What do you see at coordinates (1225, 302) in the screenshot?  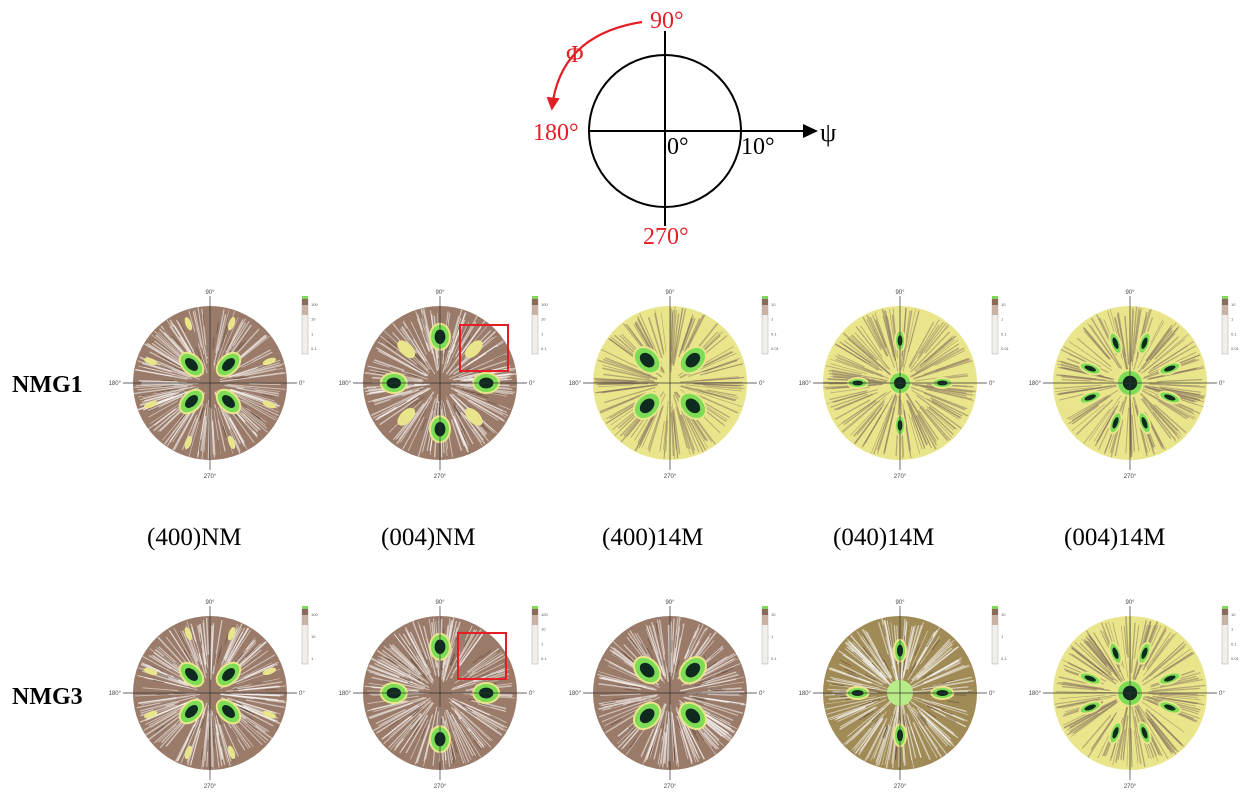 I see `colorbar-band` at bounding box center [1225, 302].